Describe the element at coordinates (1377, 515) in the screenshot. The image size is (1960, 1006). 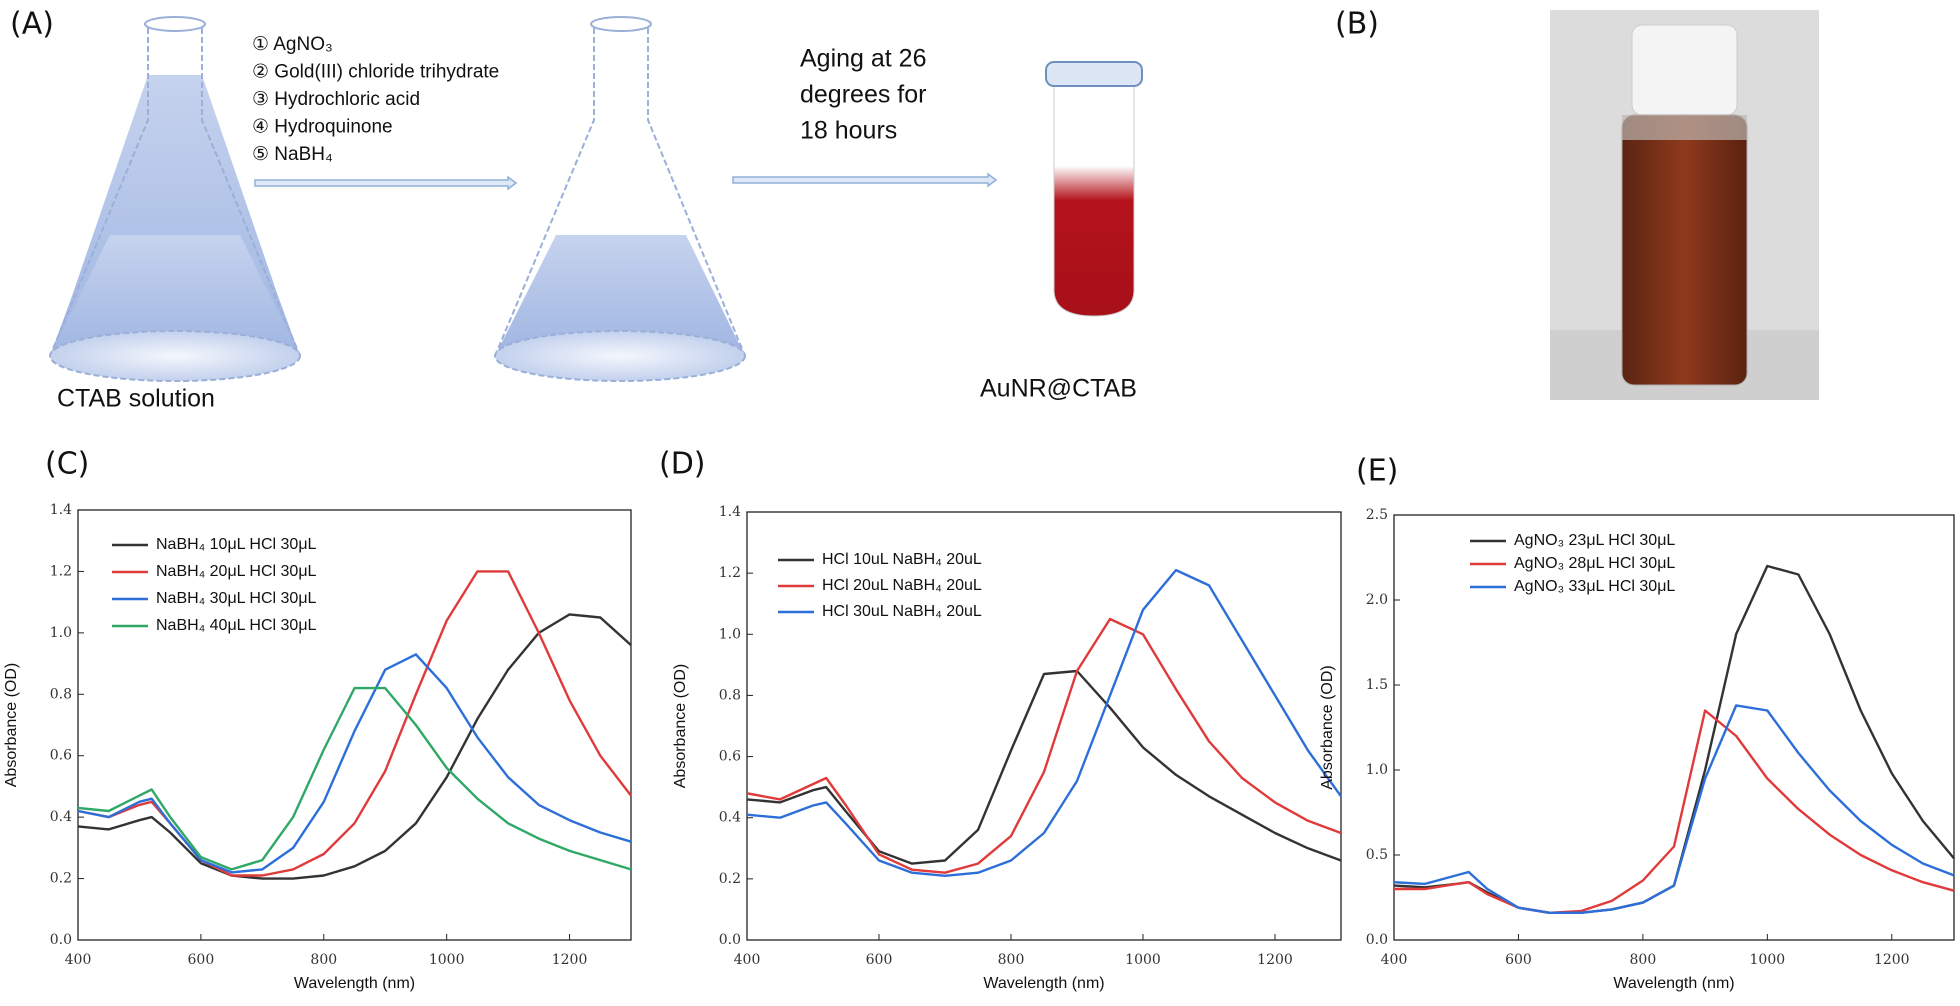
I see `y-tick-label: 2.5` at that location.